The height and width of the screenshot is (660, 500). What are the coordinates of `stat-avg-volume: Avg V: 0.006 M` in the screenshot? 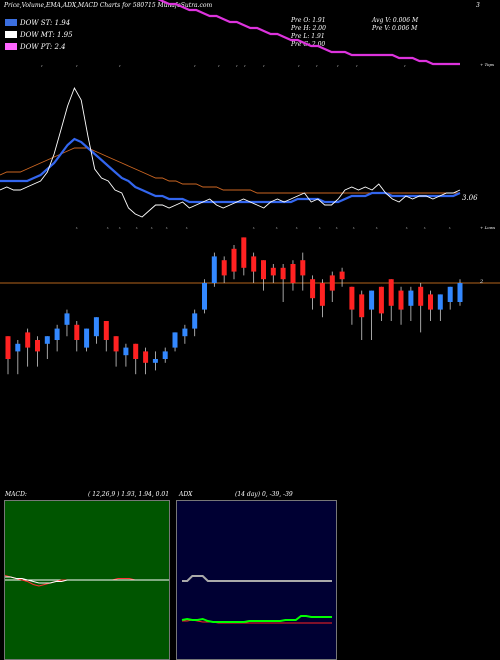 It's located at (395, 20).